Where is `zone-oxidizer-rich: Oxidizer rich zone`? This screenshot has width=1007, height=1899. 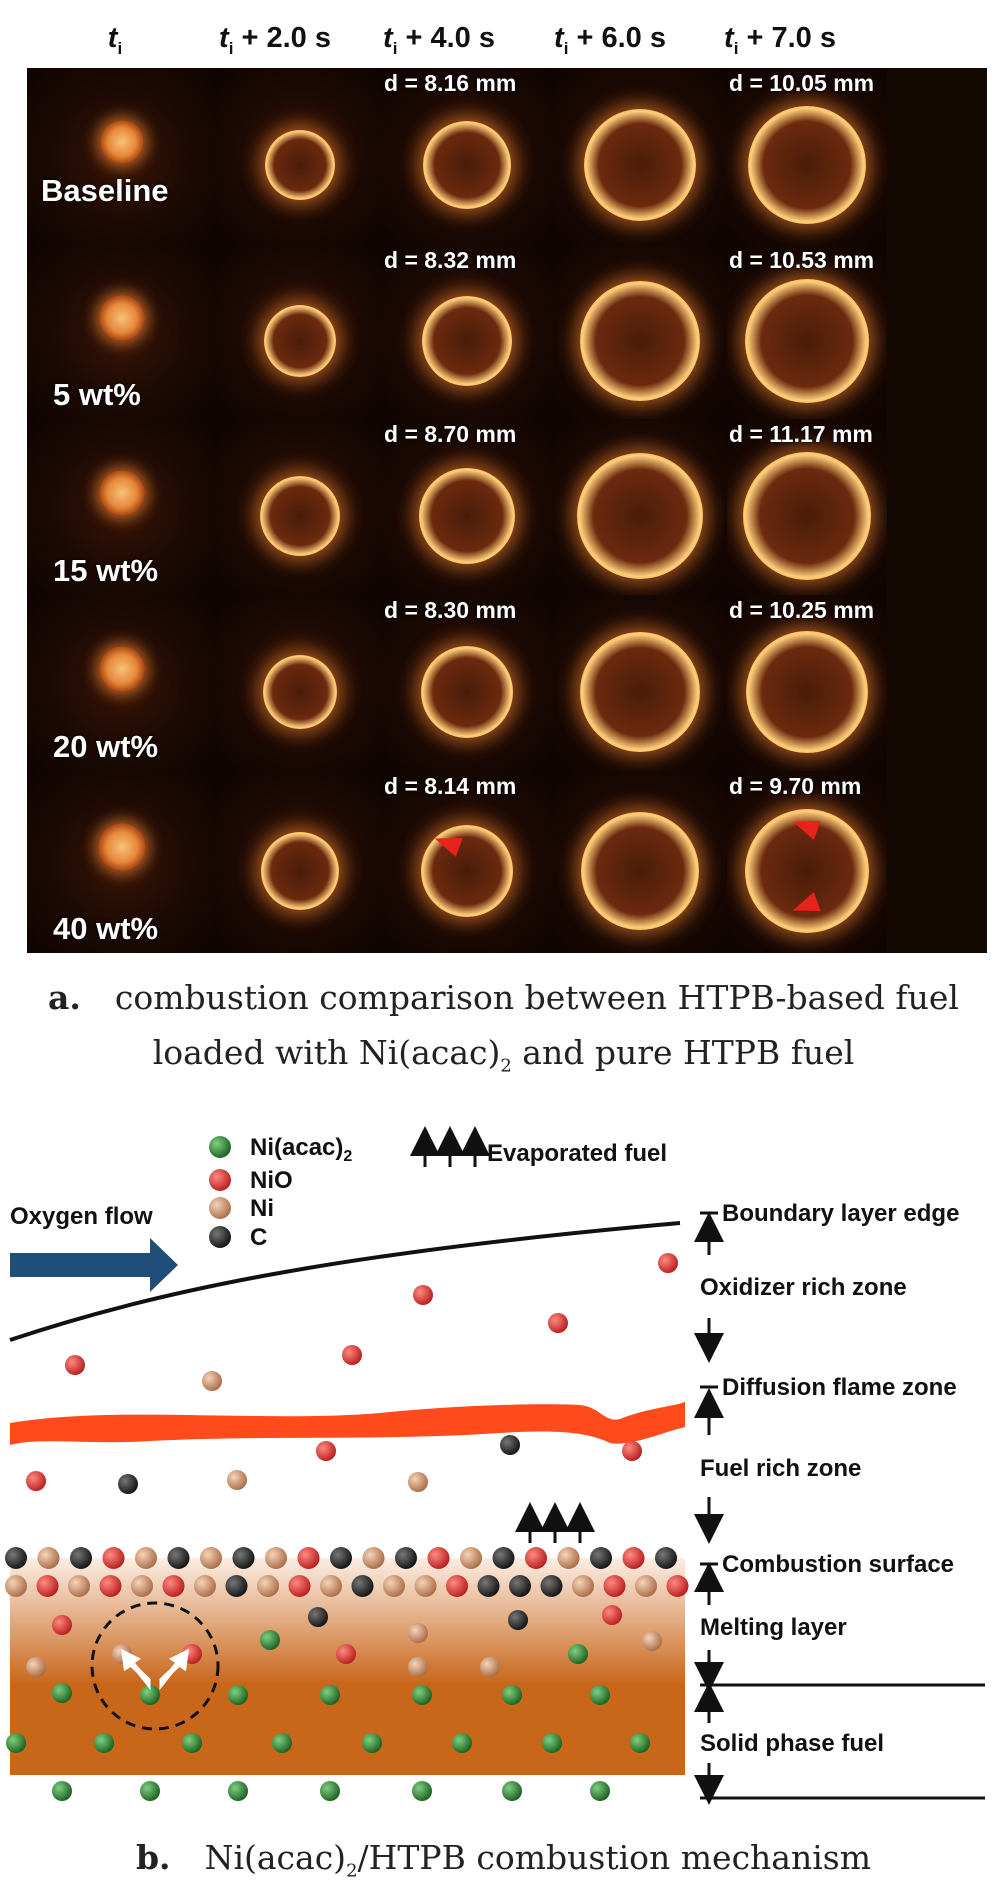
zone-oxidizer-rich: Oxidizer rich zone is located at coordinates (803, 1287).